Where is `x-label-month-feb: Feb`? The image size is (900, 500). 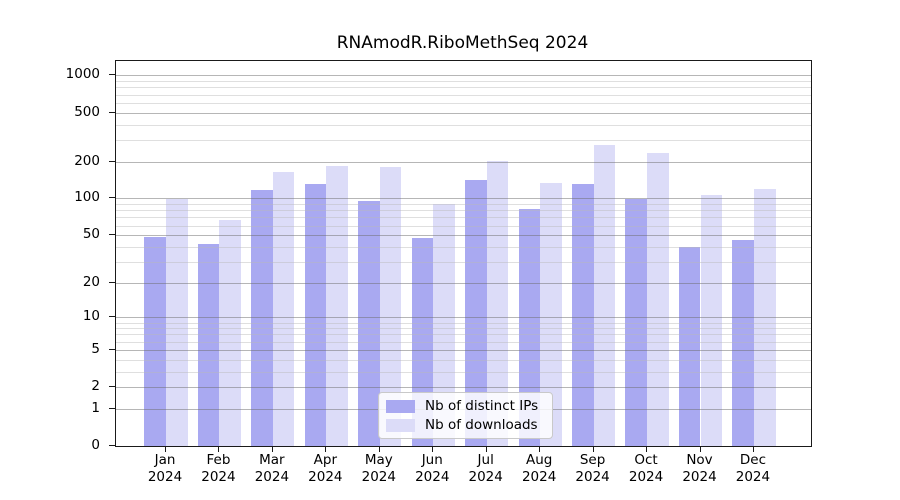 x-label-month-feb: Feb is located at coordinates (218, 460).